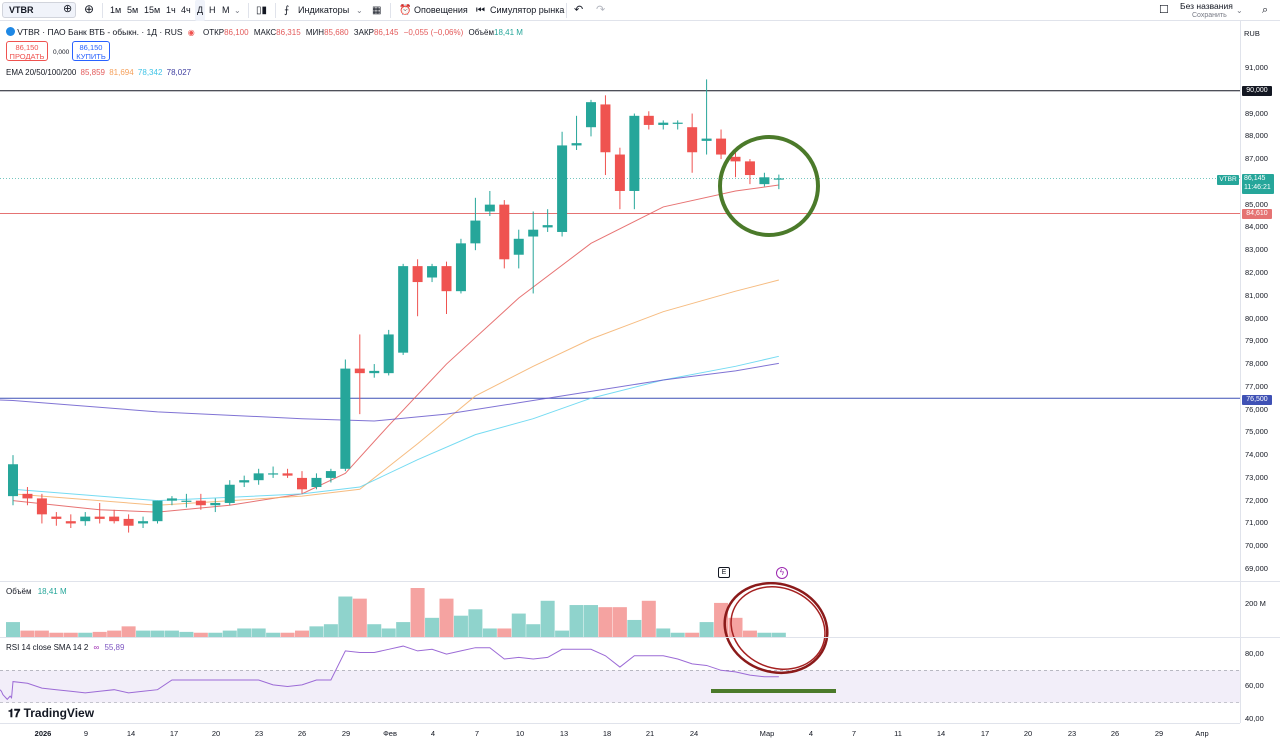  What do you see at coordinates (650, 733) in the screenshot?
I see `time-tick-label: 21` at bounding box center [650, 733].